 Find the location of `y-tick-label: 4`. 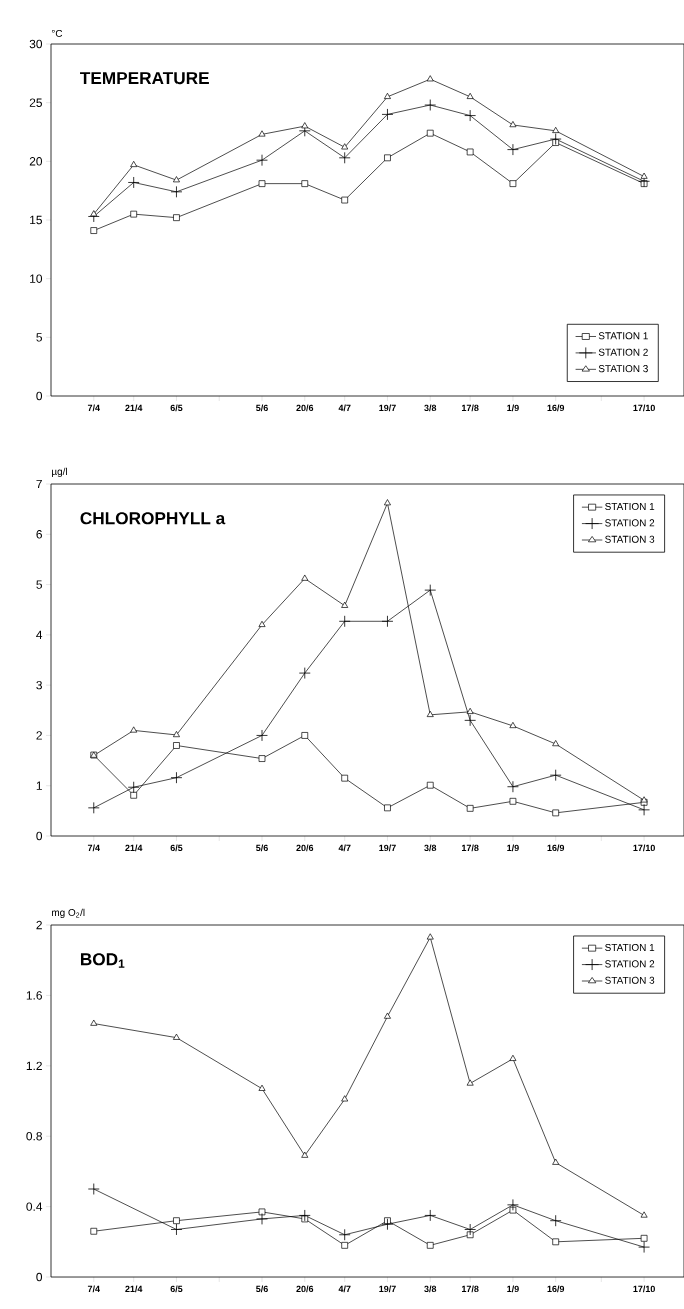

y-tick-label: 4 is located at coordinates (39, 634).